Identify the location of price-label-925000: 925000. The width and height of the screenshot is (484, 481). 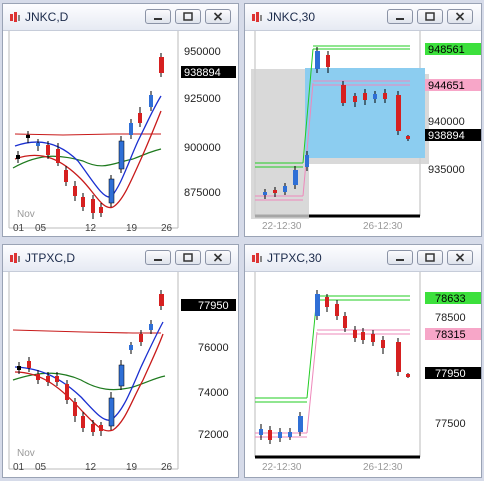
(202, 99).